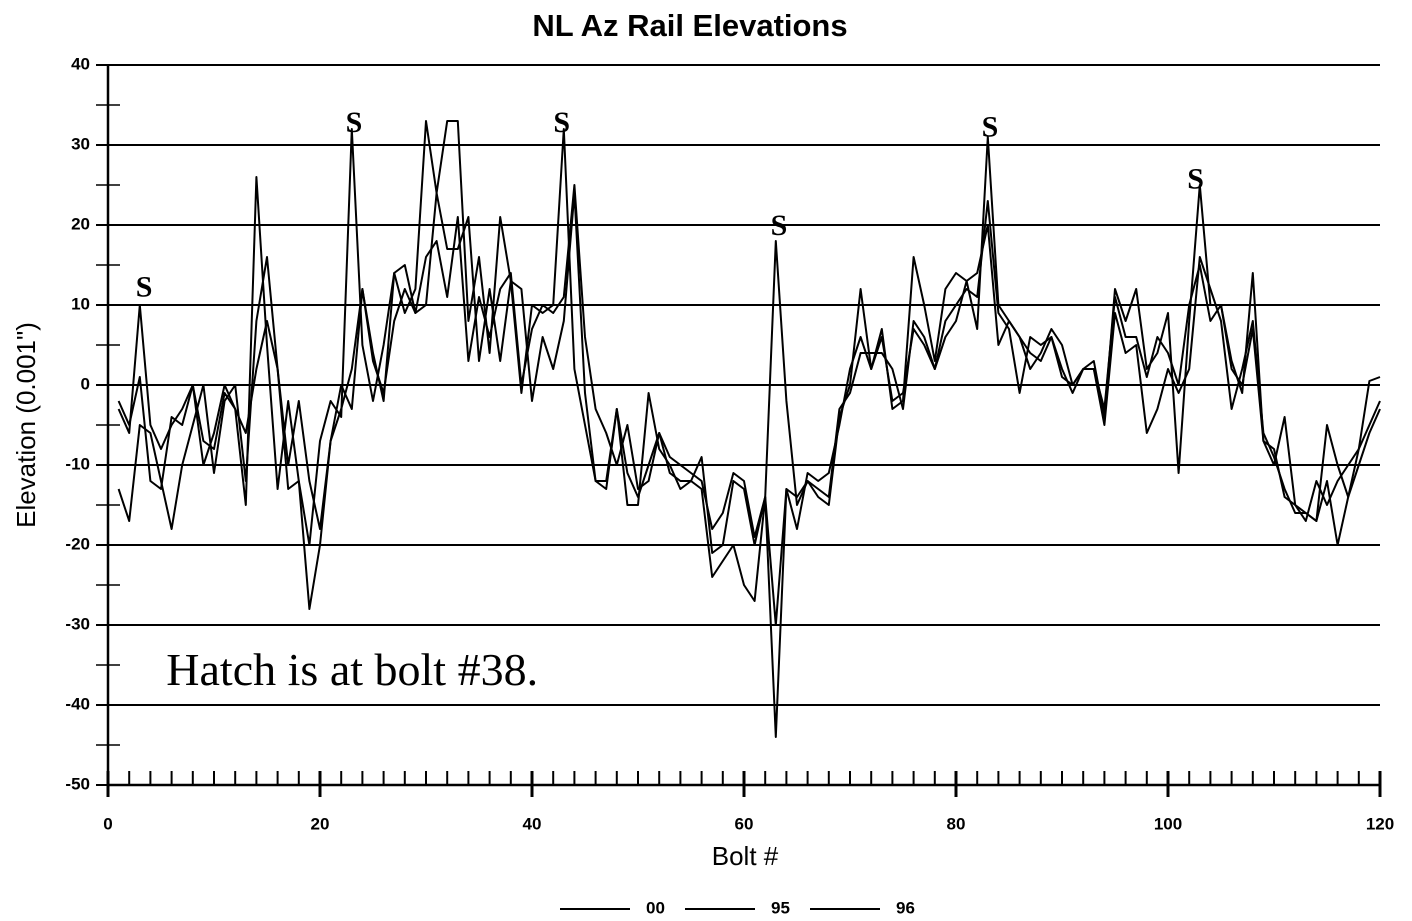 This screenshot has height=921, width=1412. I want to click on y-tick-label: -50, so click(77, 783).